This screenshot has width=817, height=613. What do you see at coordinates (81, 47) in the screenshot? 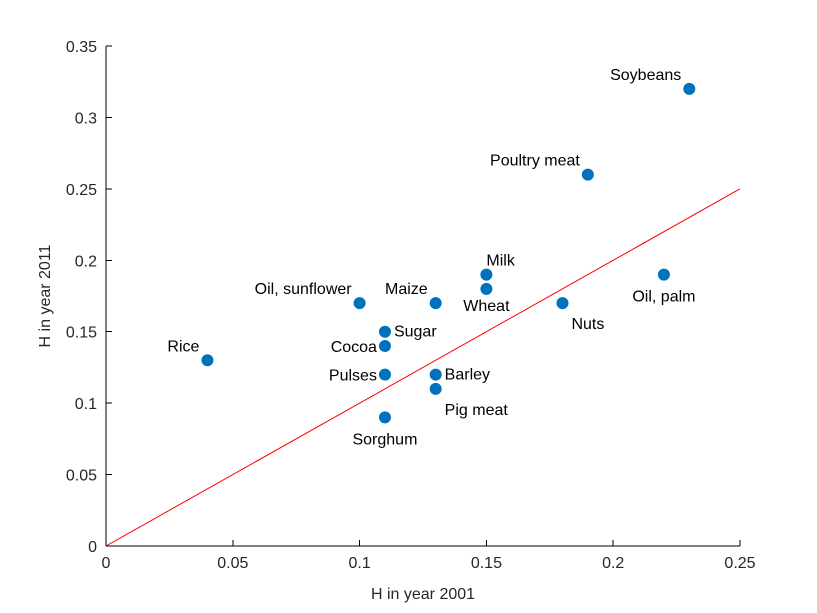
I see `y-tick-label: 0.35` at bounding box center [81, 47].